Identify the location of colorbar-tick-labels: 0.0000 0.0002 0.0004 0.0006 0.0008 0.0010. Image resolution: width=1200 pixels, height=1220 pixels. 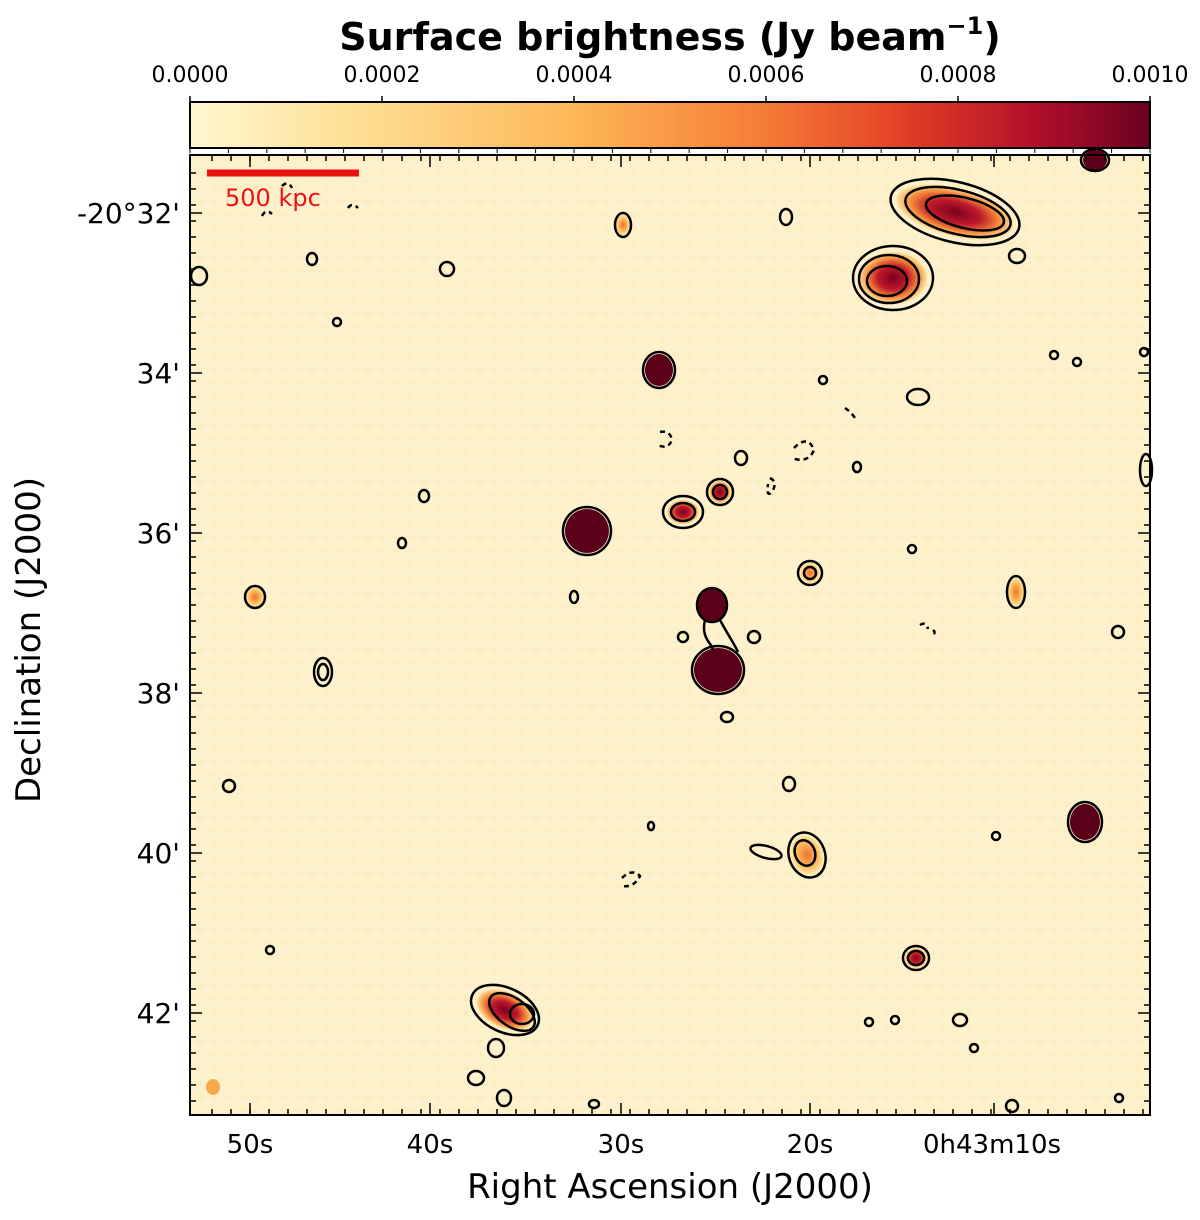
(670, 75).